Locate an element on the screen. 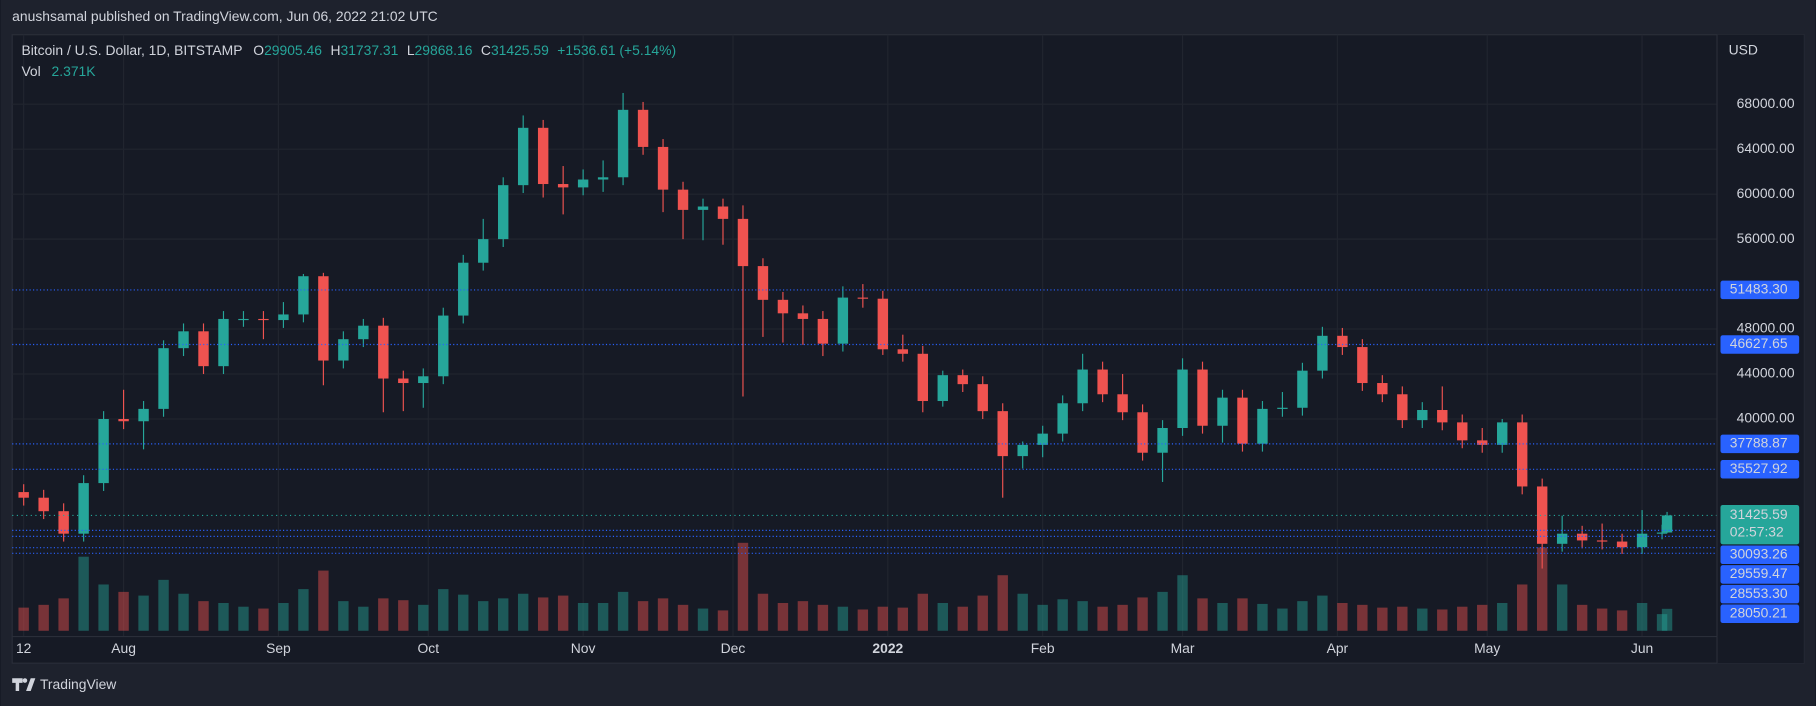 The height and width of the screenshot is (706, 1816). level-label: 29559.47 is located at coordinates (1759, 573).